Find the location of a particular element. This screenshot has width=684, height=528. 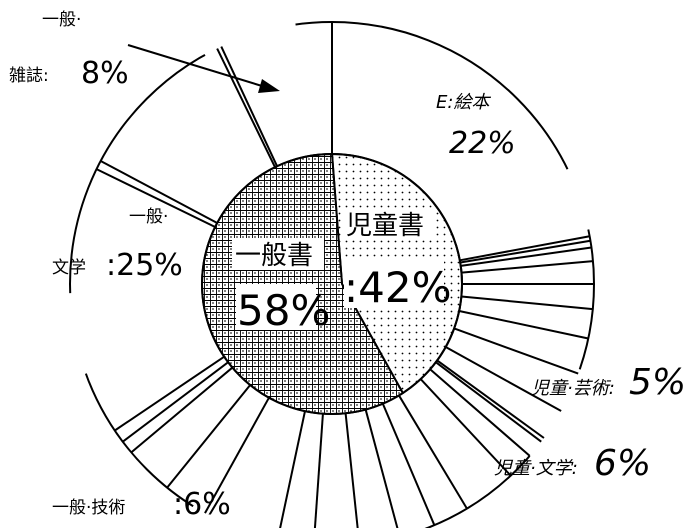

label-picture-books: E:絵本 is located at coordinates (463, 102).